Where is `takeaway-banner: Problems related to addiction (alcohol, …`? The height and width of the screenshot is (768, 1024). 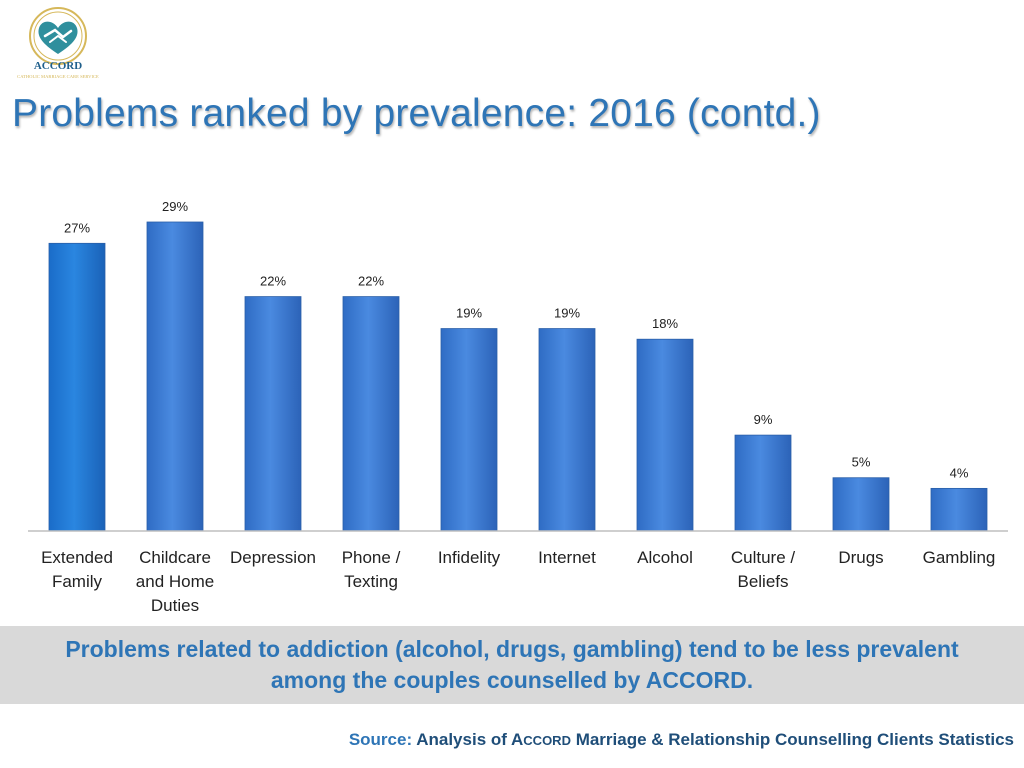
takeaway-banner: Problems related to addiction (alcohol, … is located at coordinates (512, 665).